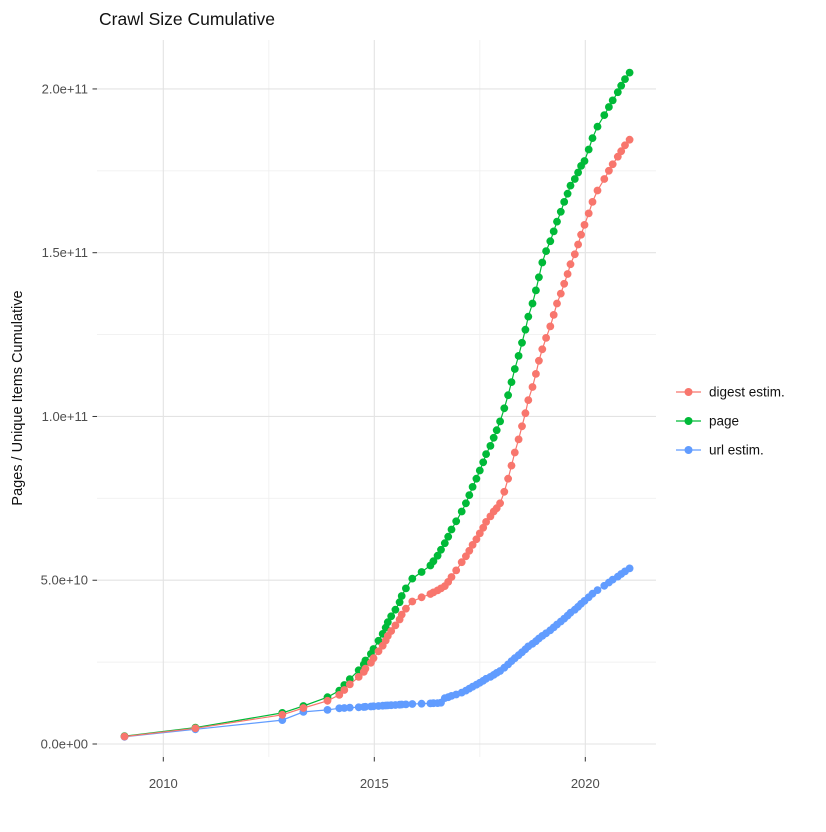 The image size is (826, 832). Describe the element at coordinates (64, 580) in the screenshot. I see `y-tick-label: 5.0e+10` at that location.